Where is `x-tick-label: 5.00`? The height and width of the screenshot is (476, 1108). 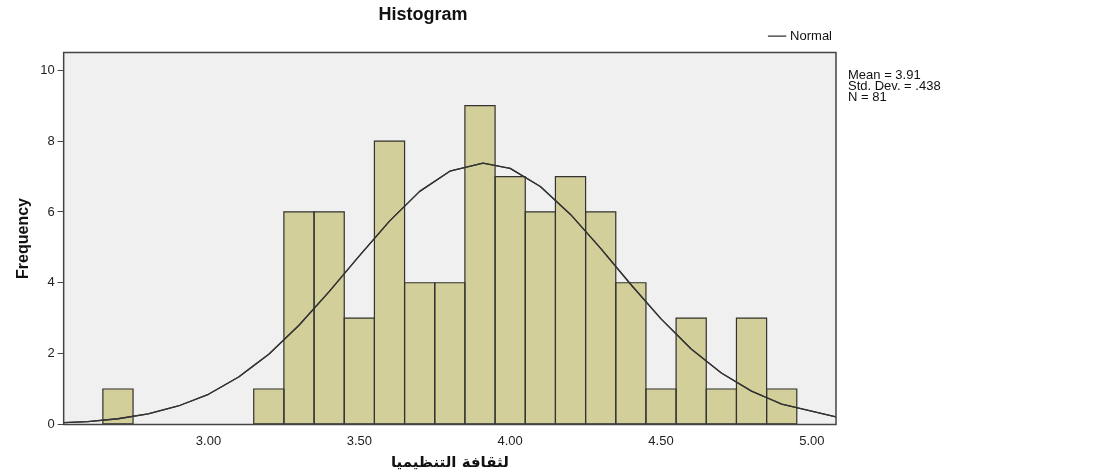 x-tick-label: 5.00 is located at coordinates (812, 440).